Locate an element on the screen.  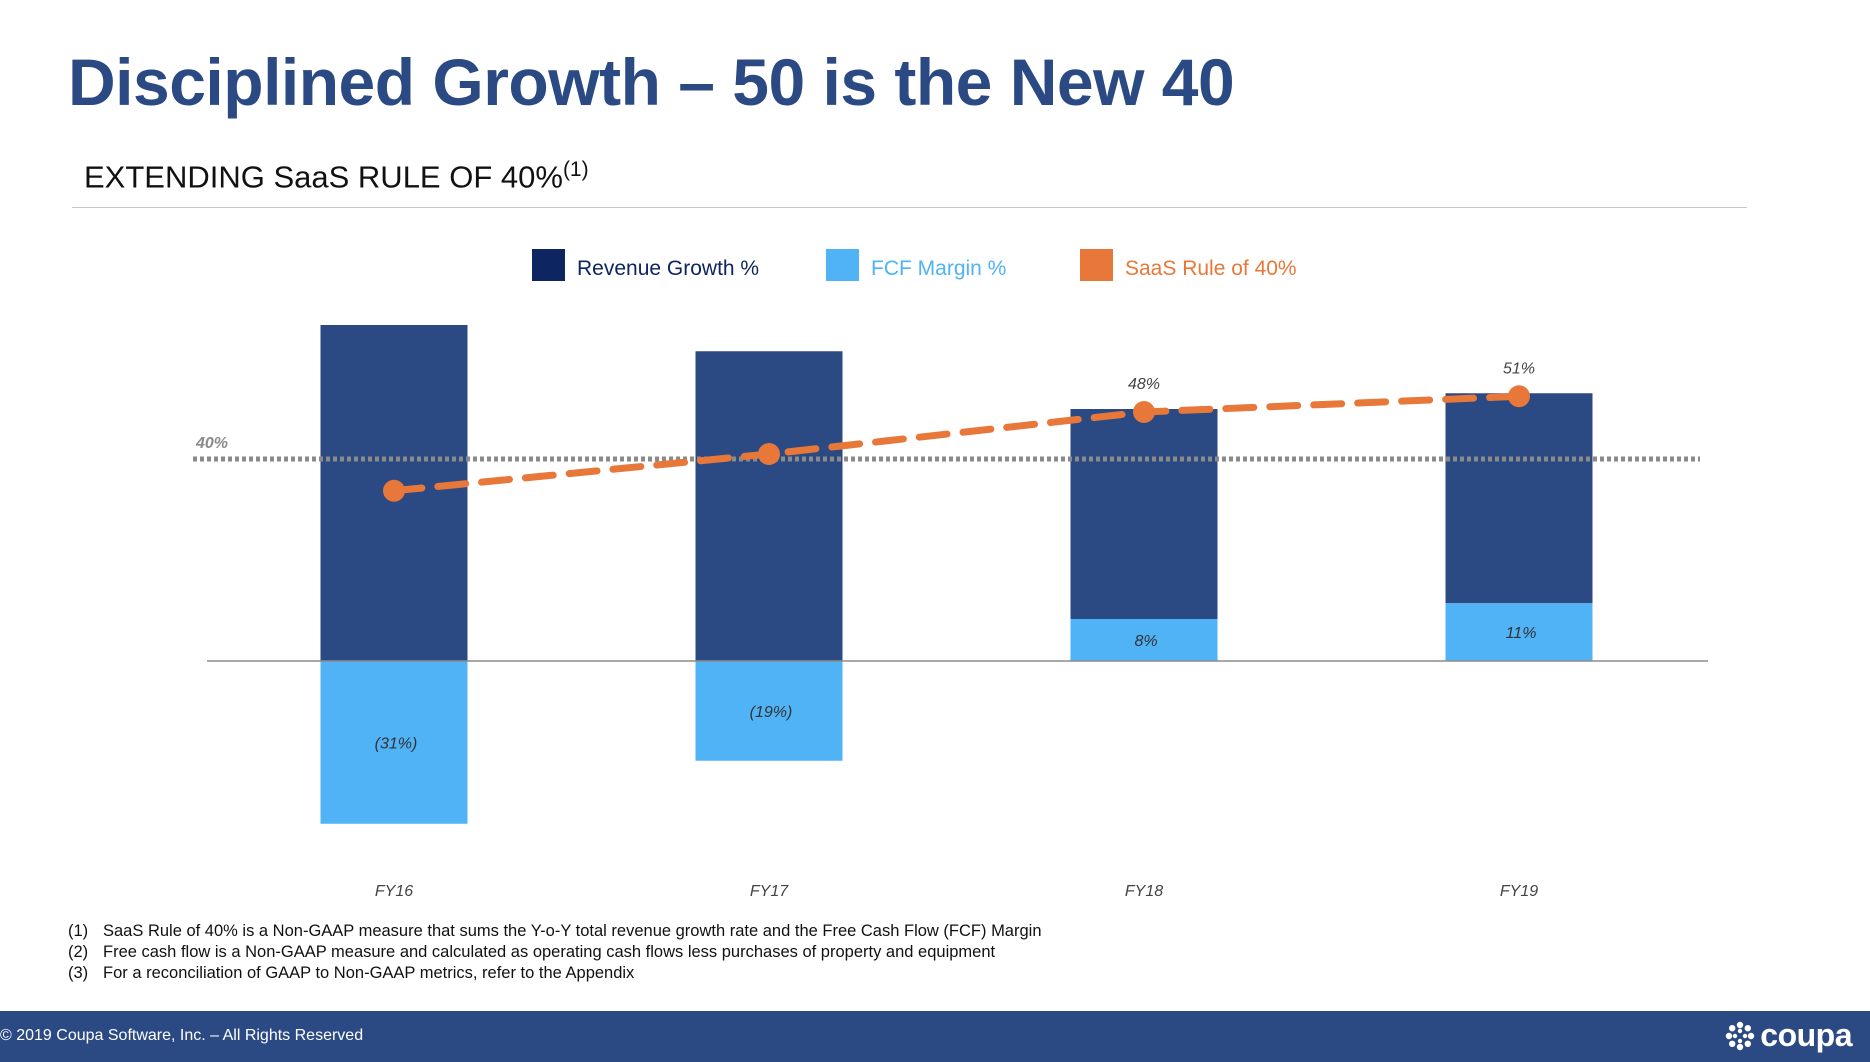
fcf-data-label: 8% is located at coordinates (1145, 641).